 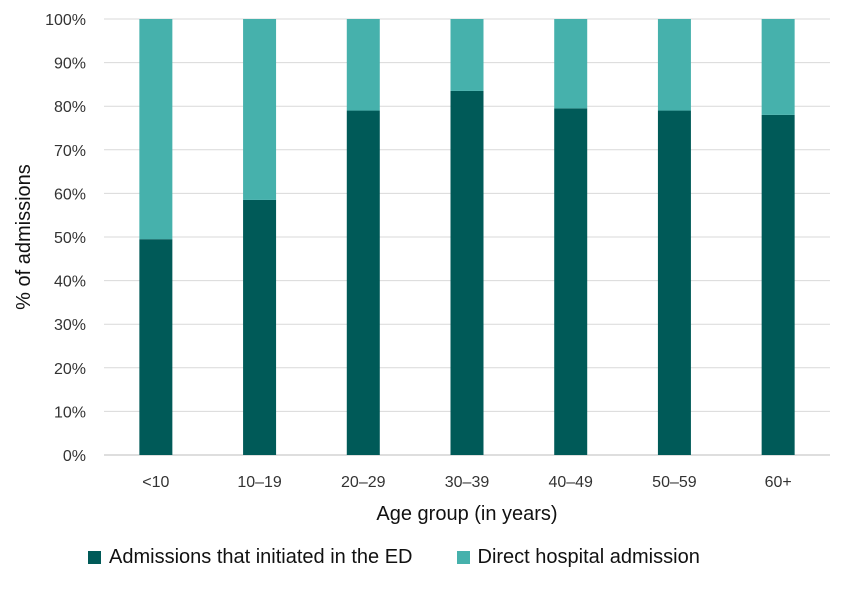 I want to click on x-tick-label: 20–29, so click(x=363, y=482).